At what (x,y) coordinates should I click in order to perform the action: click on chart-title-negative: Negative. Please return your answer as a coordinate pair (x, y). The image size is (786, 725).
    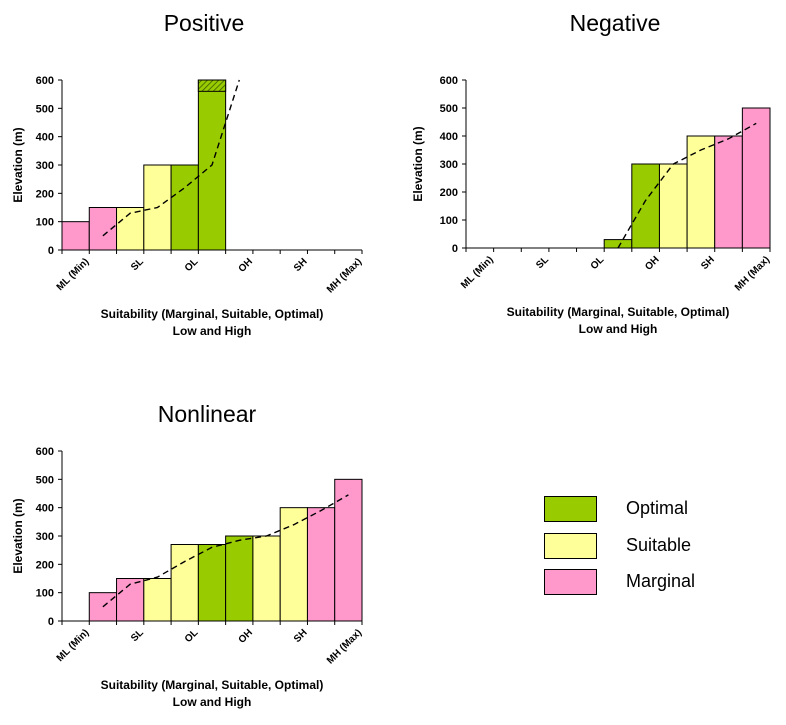
    Looking at the image, I should click on (615, 23).